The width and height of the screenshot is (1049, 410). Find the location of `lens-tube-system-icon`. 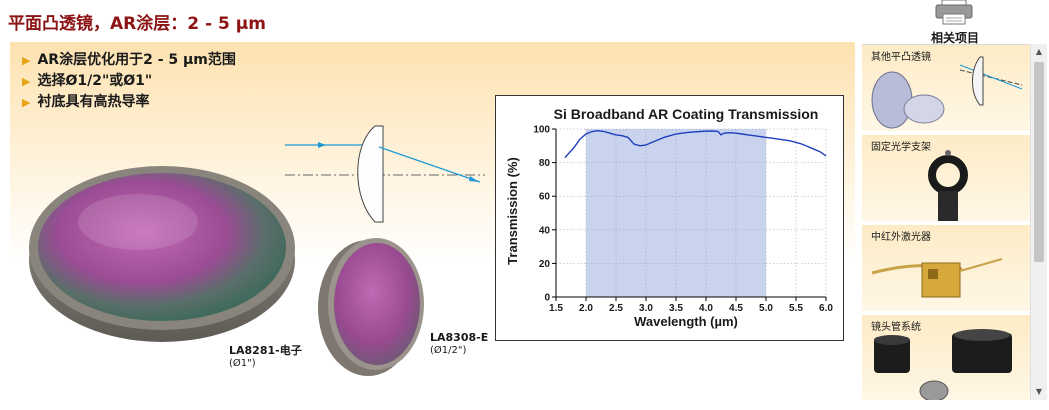

lens-tube-system-icon is located at coordinates (943, 364).